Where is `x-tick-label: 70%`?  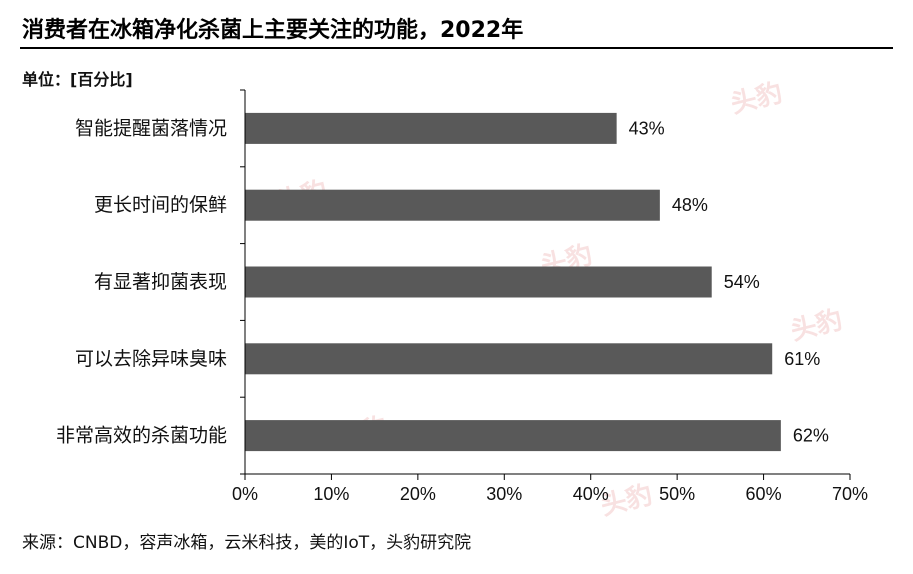
x-tick-label: 70% is located at coordinates (850, 494).